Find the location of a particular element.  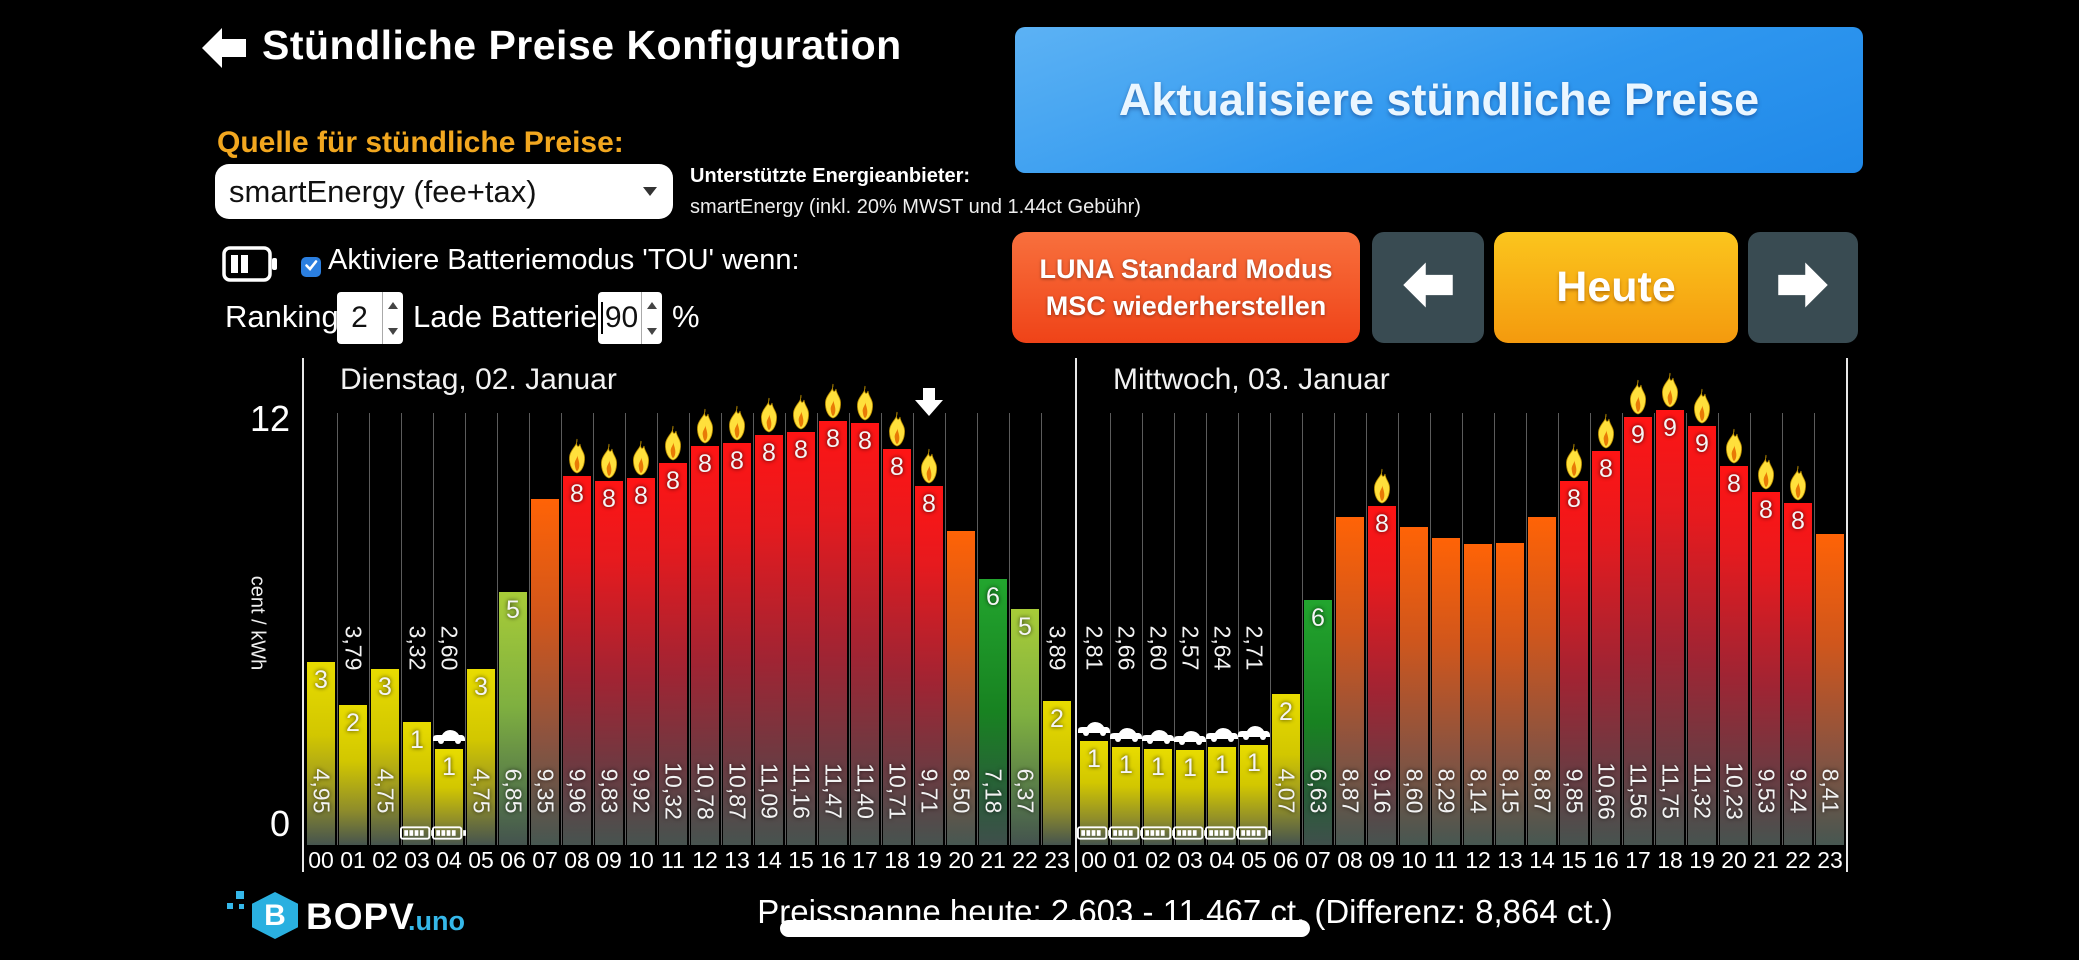

price-source-dropdown: smartEnergy (fee+tax) is located at coordinates (444, 191).